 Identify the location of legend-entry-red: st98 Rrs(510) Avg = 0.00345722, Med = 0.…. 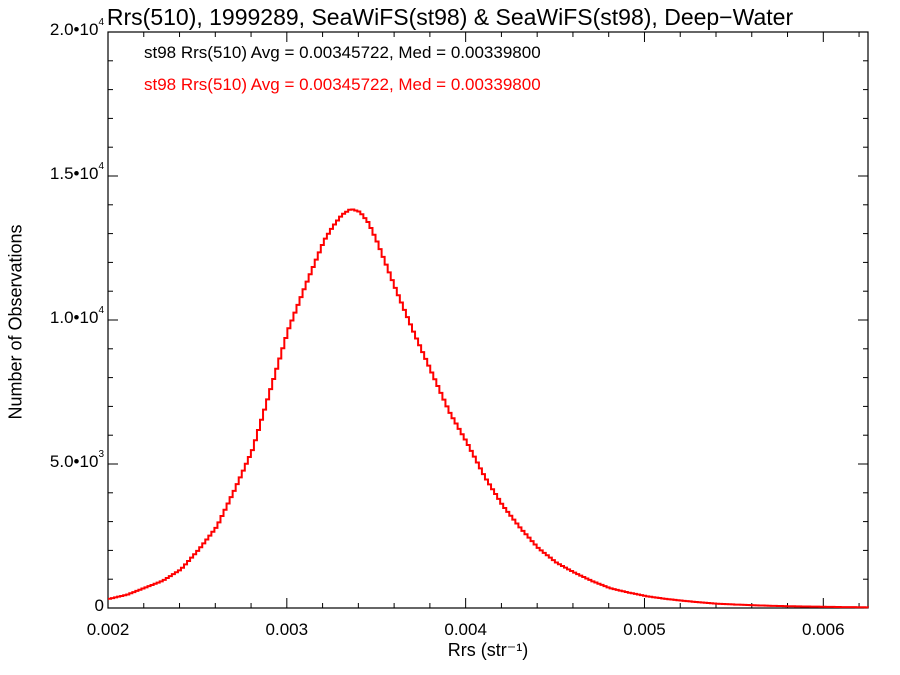
(342, 84).